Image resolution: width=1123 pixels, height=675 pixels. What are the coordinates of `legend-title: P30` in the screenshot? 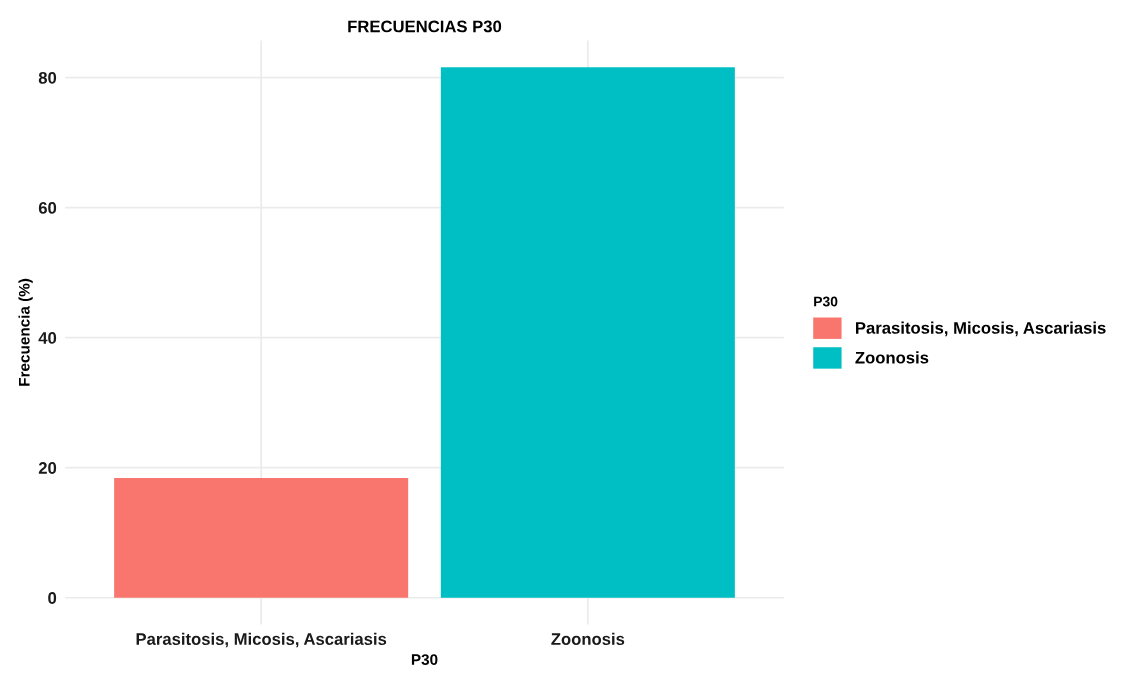 It's located at (826, 301).